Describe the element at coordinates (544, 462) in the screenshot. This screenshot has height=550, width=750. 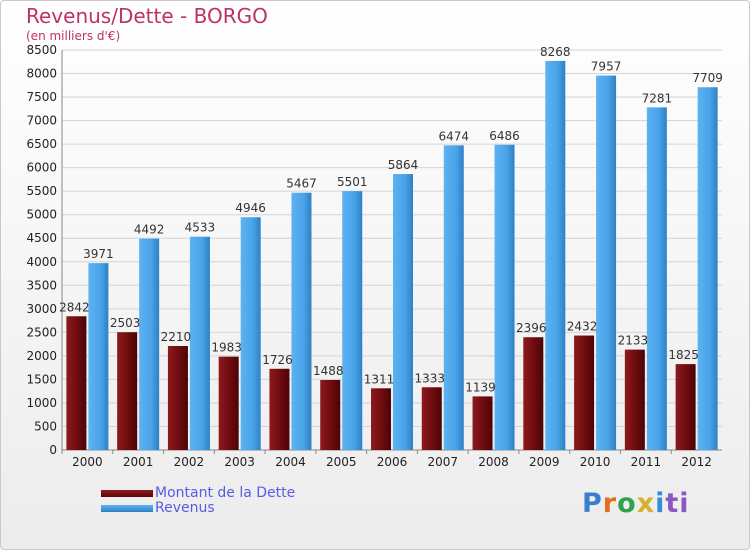
I see `x-tick-label: 2009` at that location.